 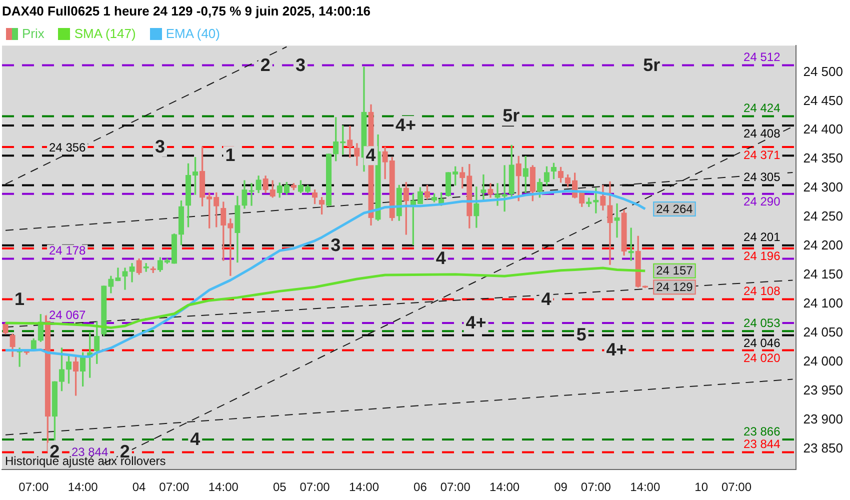 I want to click on y-tick-label: 24 000, so click(x=823, y=360).